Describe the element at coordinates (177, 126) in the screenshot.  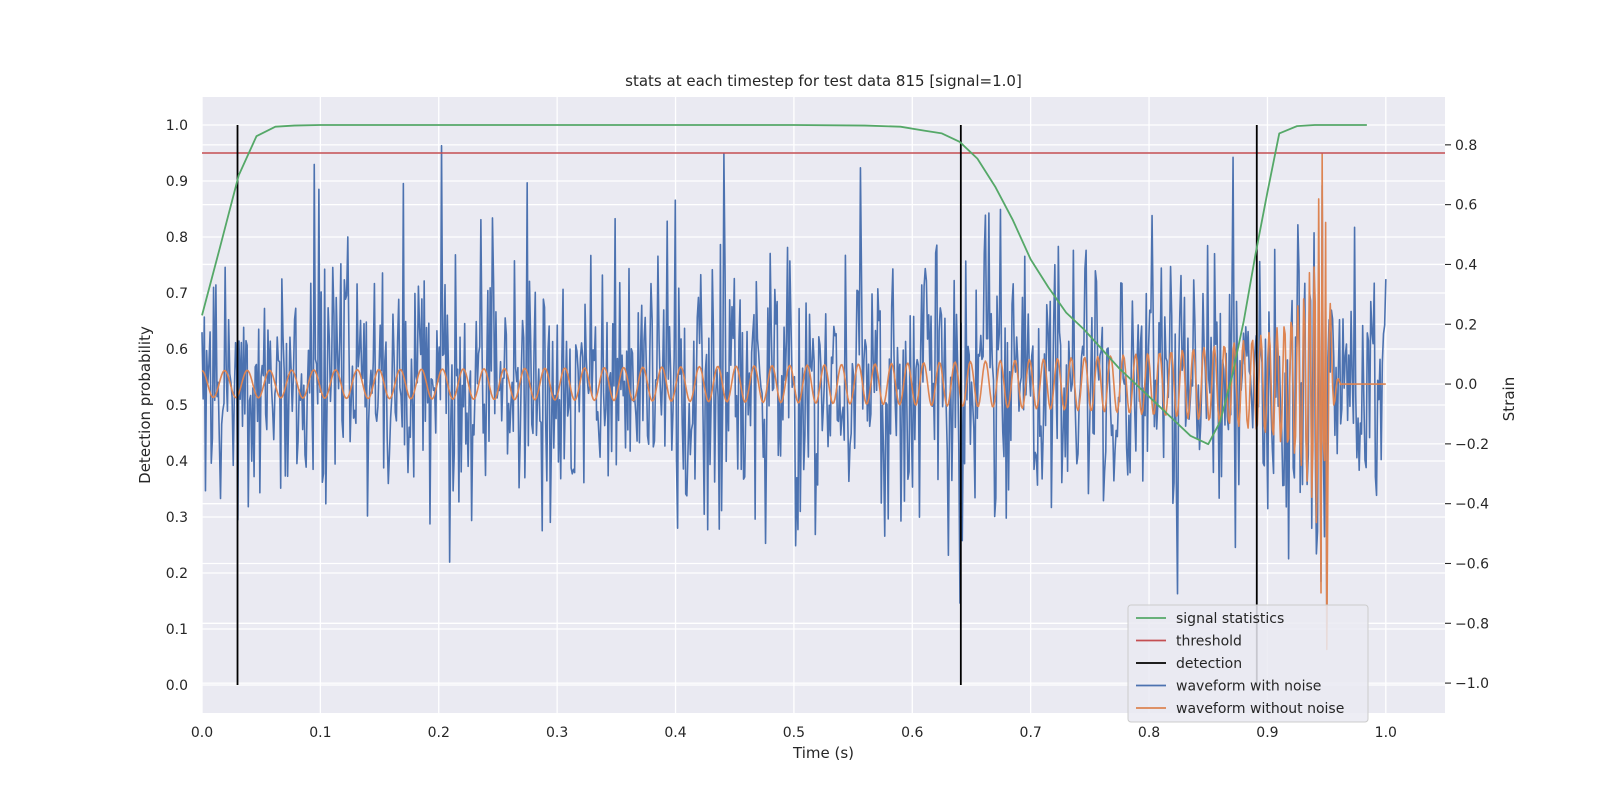
I see `left-y-tick-label: 1.0` at that location.